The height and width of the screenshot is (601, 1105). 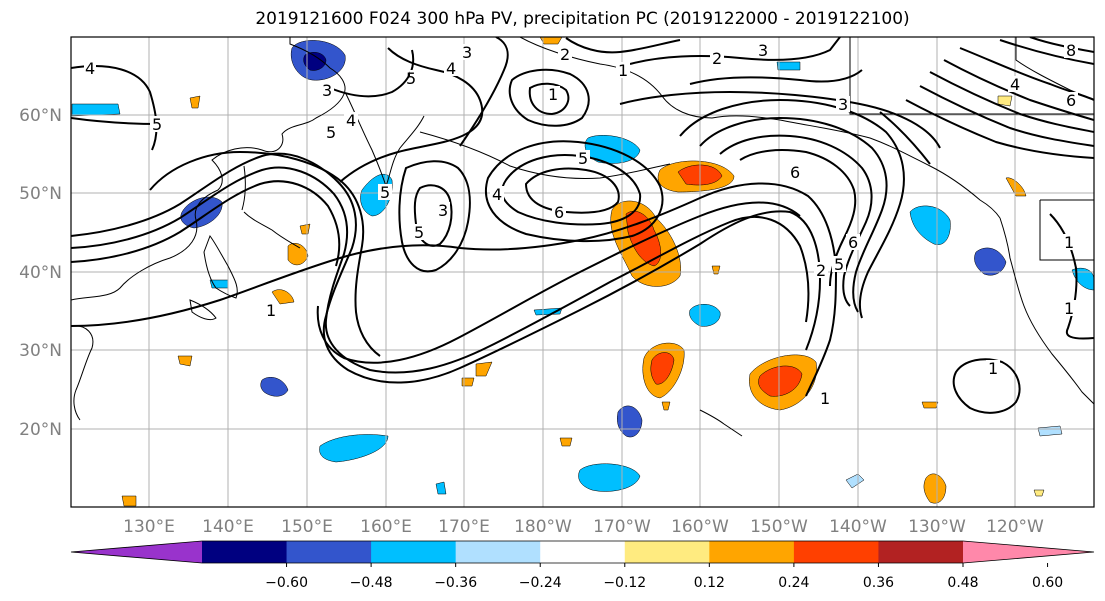 I want to click on border, so click(x=971, y=76).